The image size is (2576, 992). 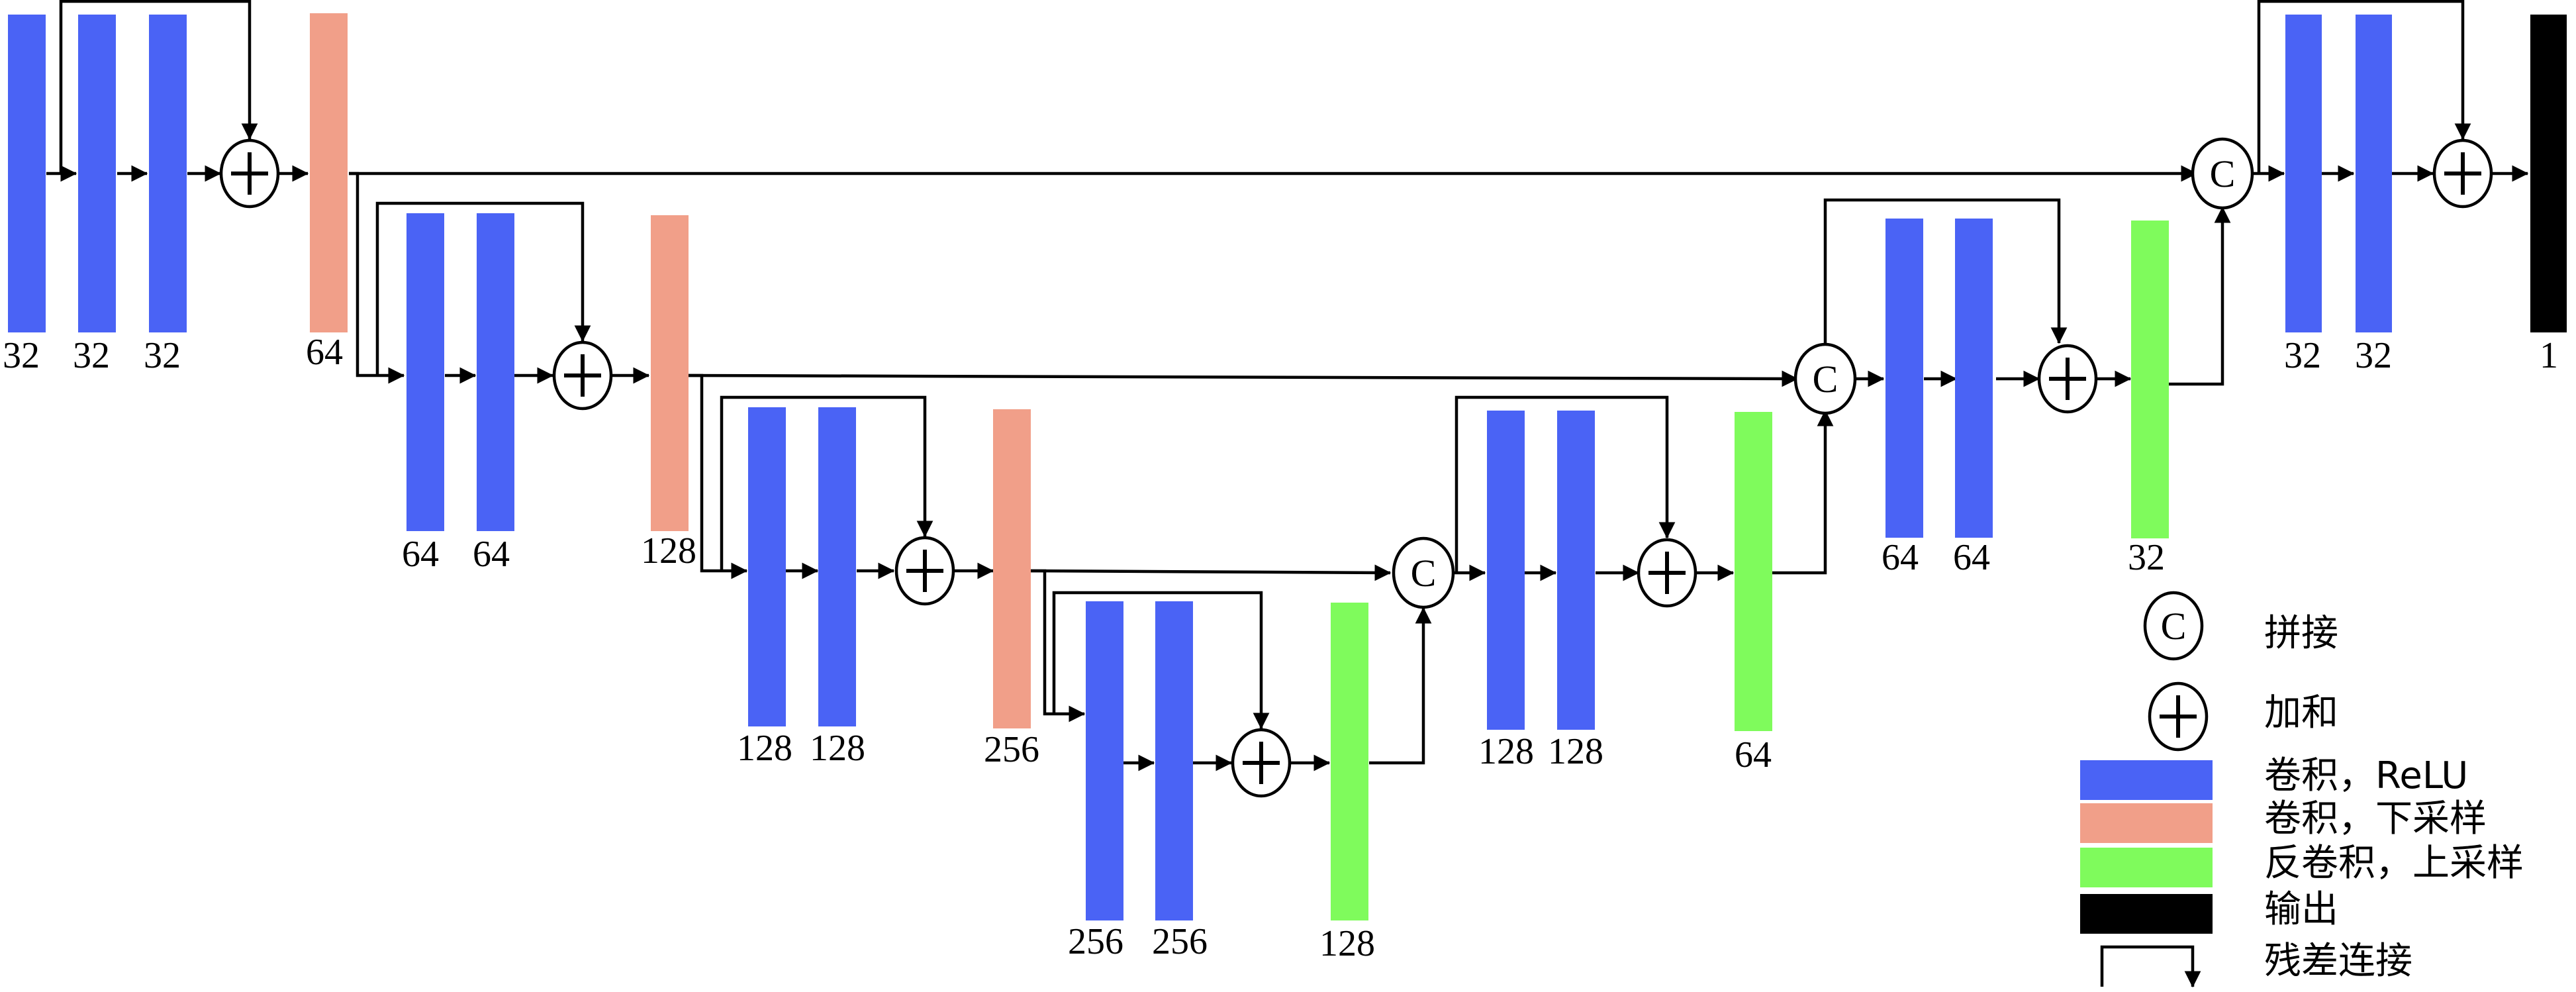 I want to click on block-b14, so click(x=2303, y=173).